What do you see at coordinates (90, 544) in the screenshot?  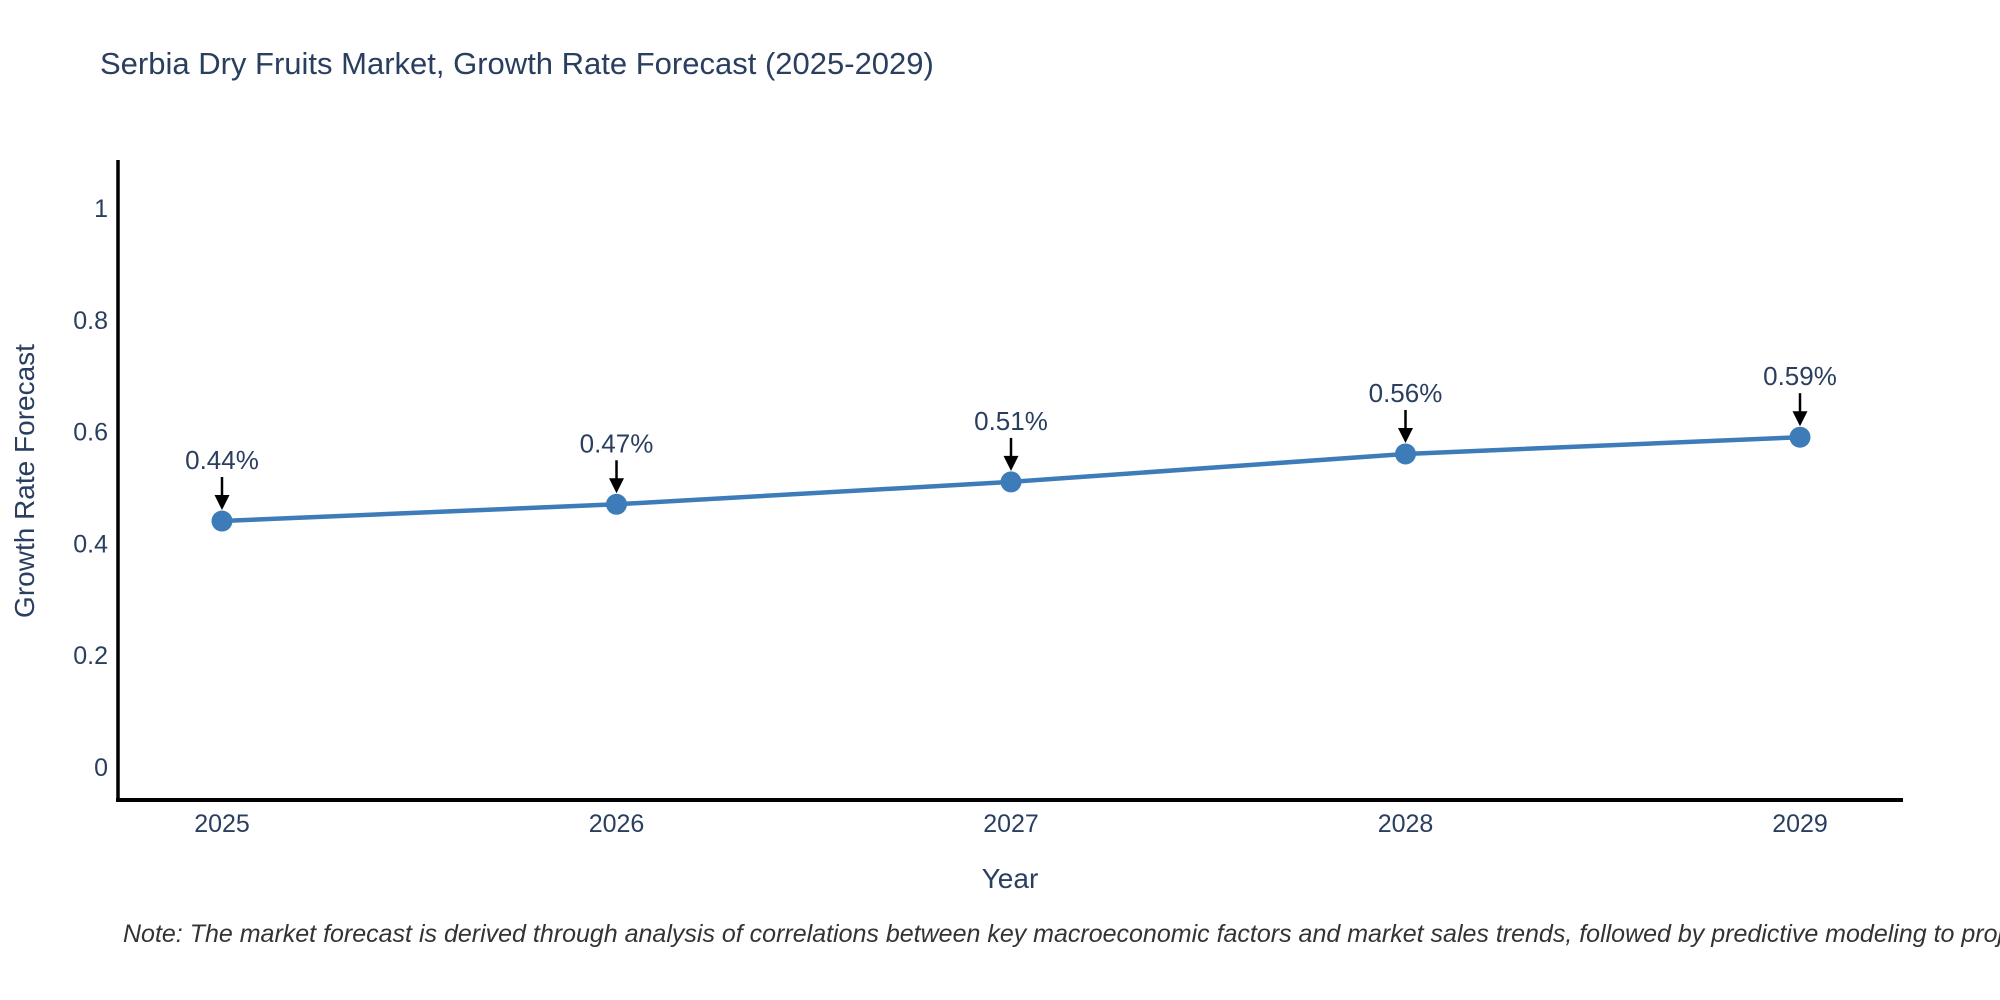 I see `y-tick-label: 0.4` at bounding box center [90, 544].